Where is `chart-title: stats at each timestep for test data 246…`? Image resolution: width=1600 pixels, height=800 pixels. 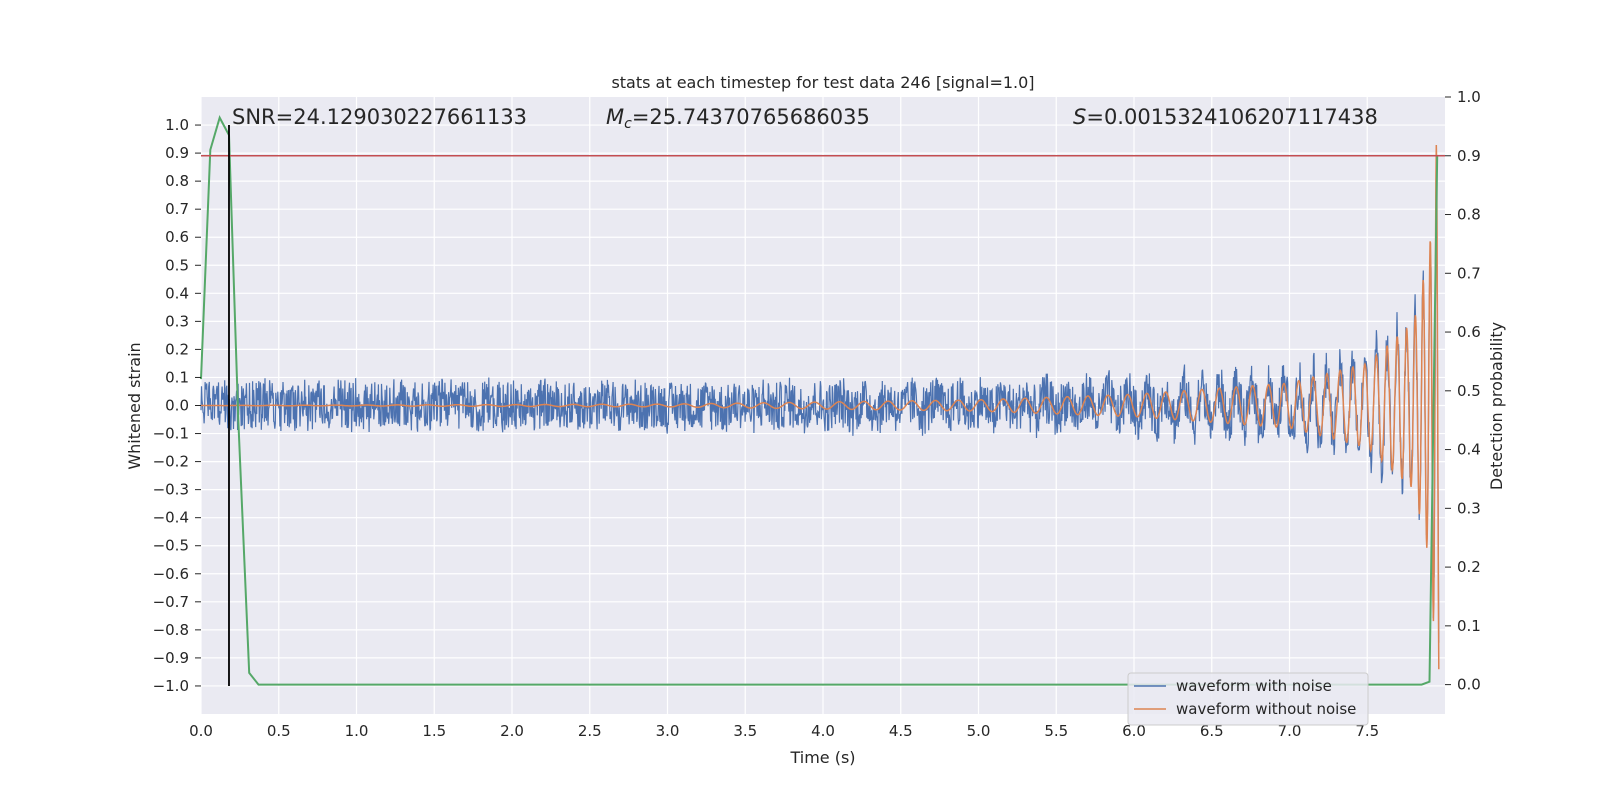 chart-title: stats at each timestep for test data 246… is located at coordinates (822, 82).